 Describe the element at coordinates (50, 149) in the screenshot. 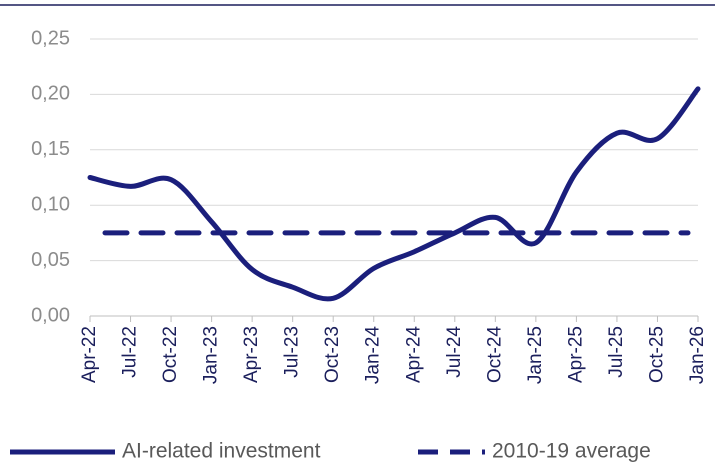

I see `y-tick-label: 0,15` at that location.